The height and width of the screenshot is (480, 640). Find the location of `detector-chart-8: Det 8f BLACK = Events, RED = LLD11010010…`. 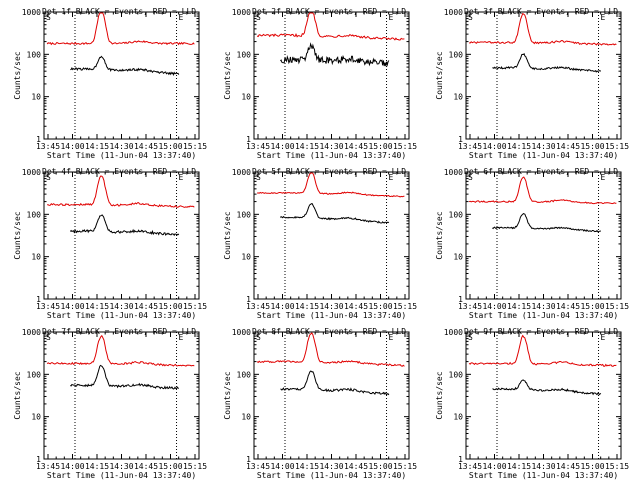

detector-chart-8: Det 8f BLACK = Events, RED = LLD11010010… is located at coordinates (320, 403).